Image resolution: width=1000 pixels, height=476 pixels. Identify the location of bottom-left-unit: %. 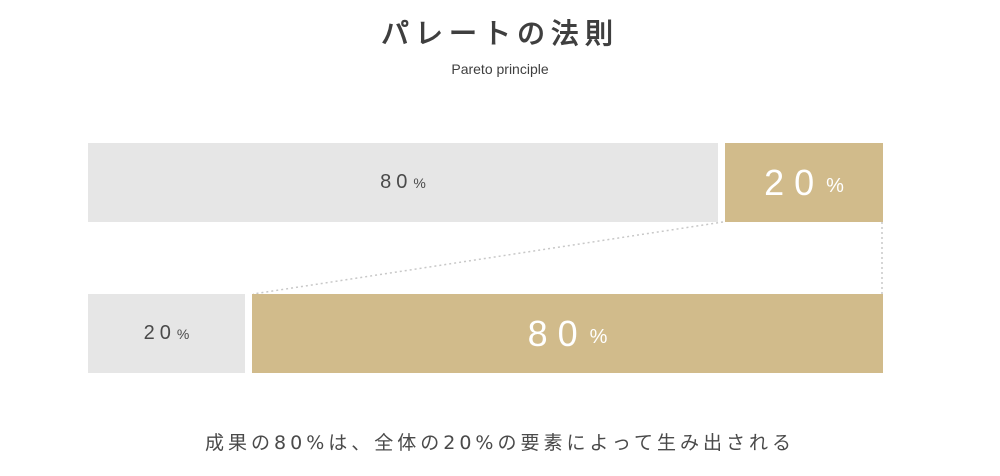
(183, 333).